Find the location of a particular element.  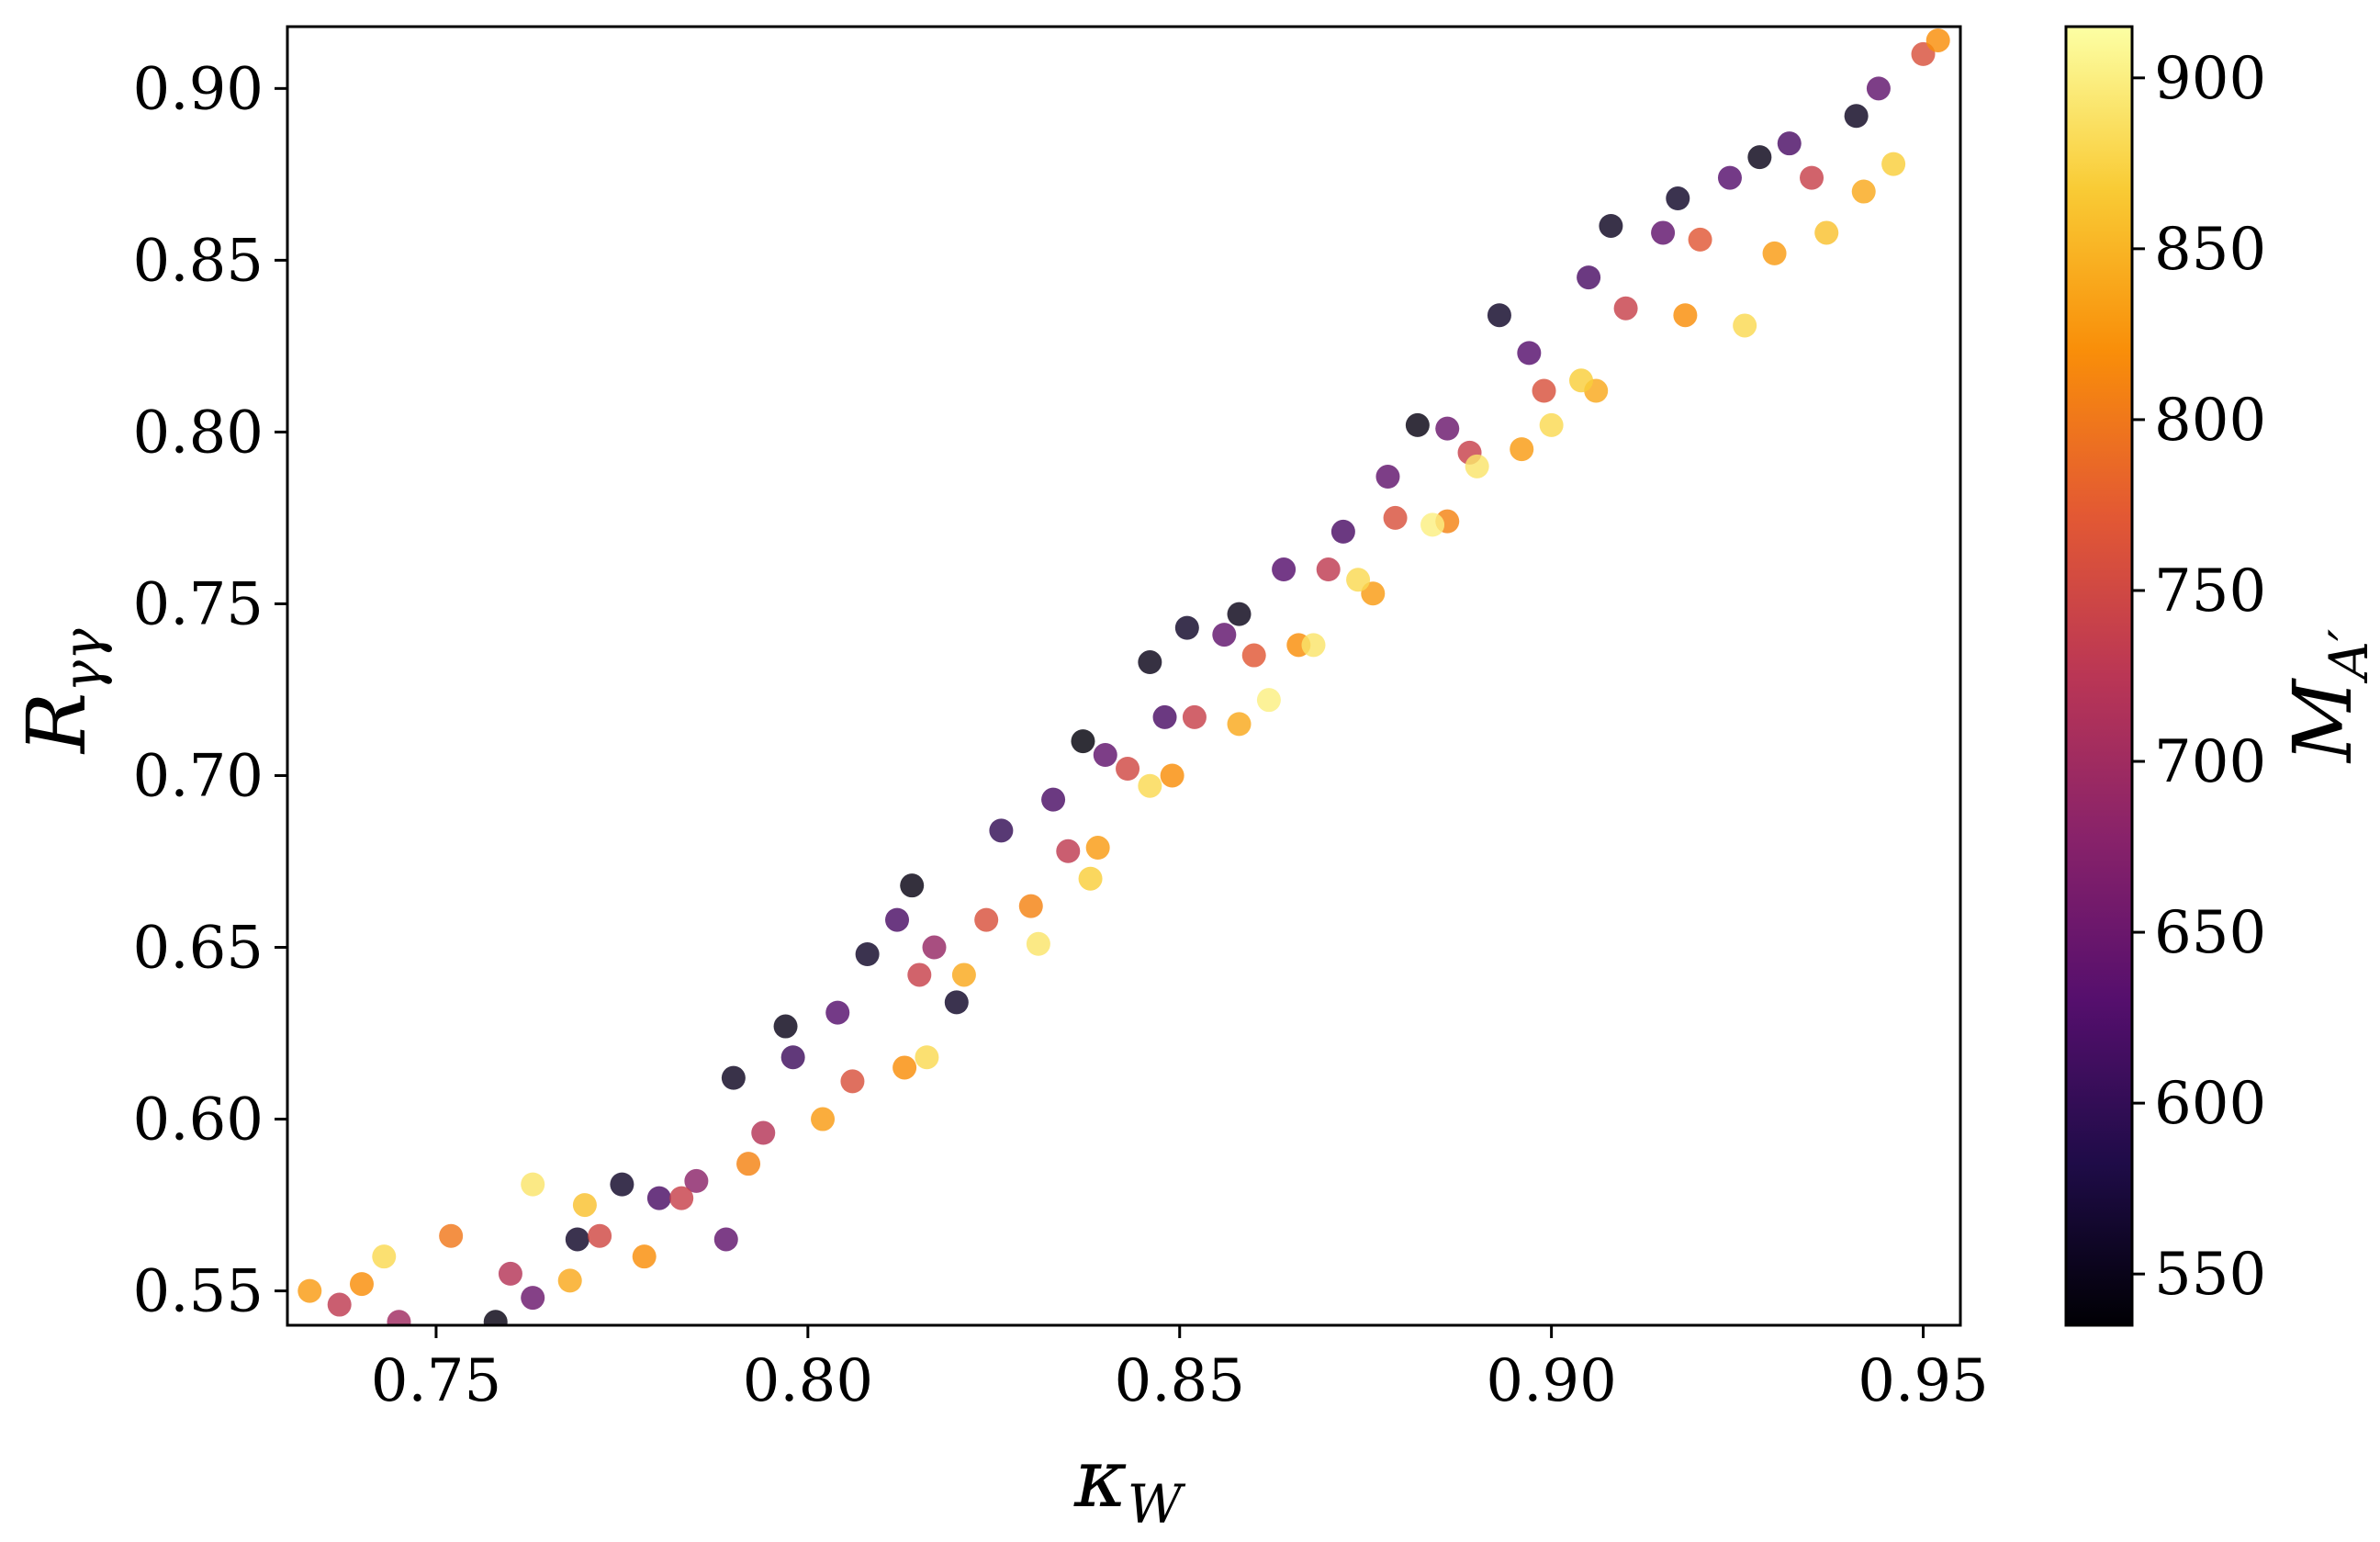

colorbar-tick-label: 650 is located at coordinates (2210, 933).